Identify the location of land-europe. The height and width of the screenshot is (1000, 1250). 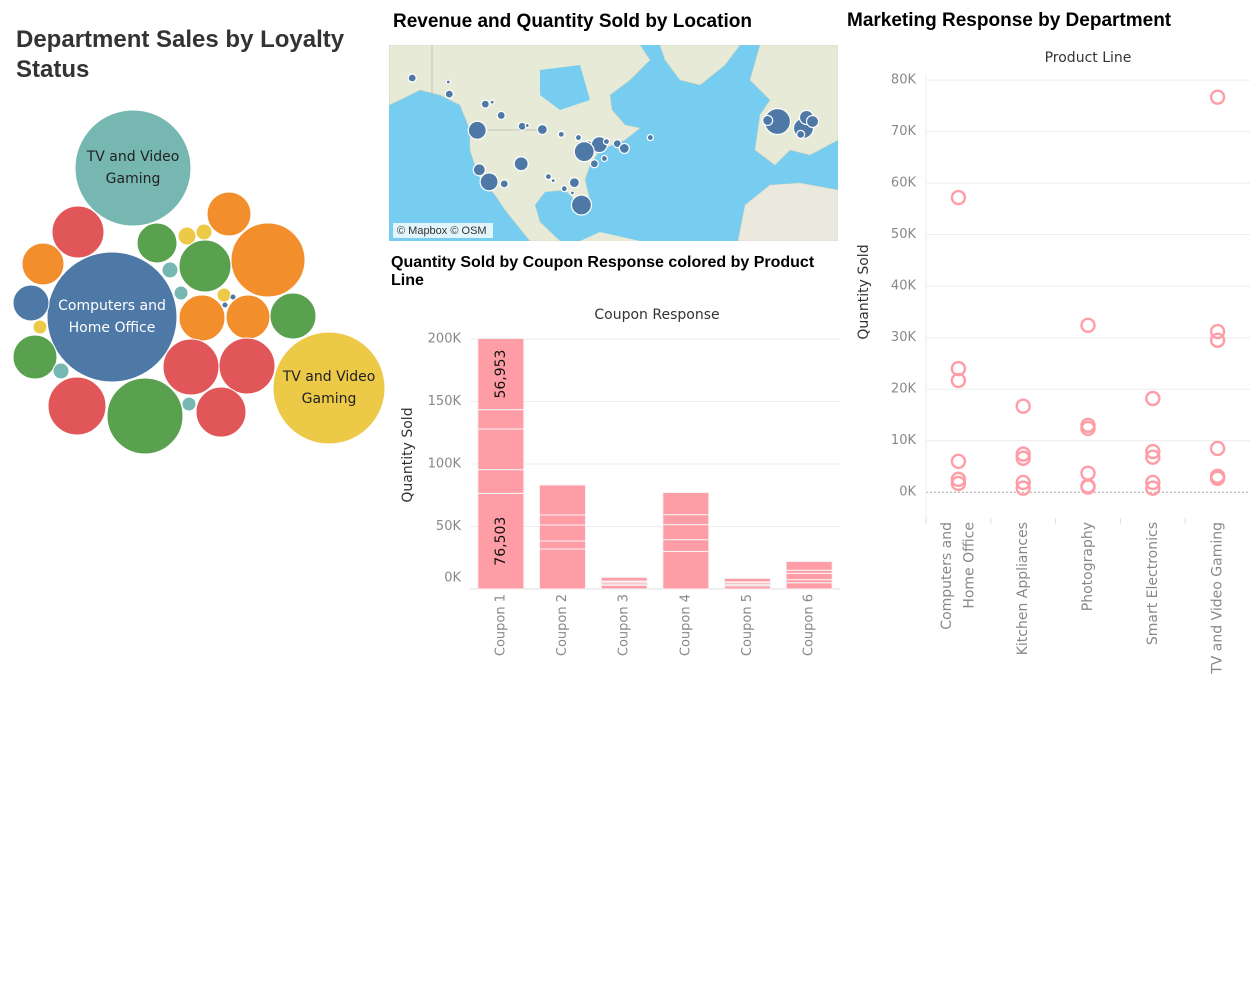
(793, 105).